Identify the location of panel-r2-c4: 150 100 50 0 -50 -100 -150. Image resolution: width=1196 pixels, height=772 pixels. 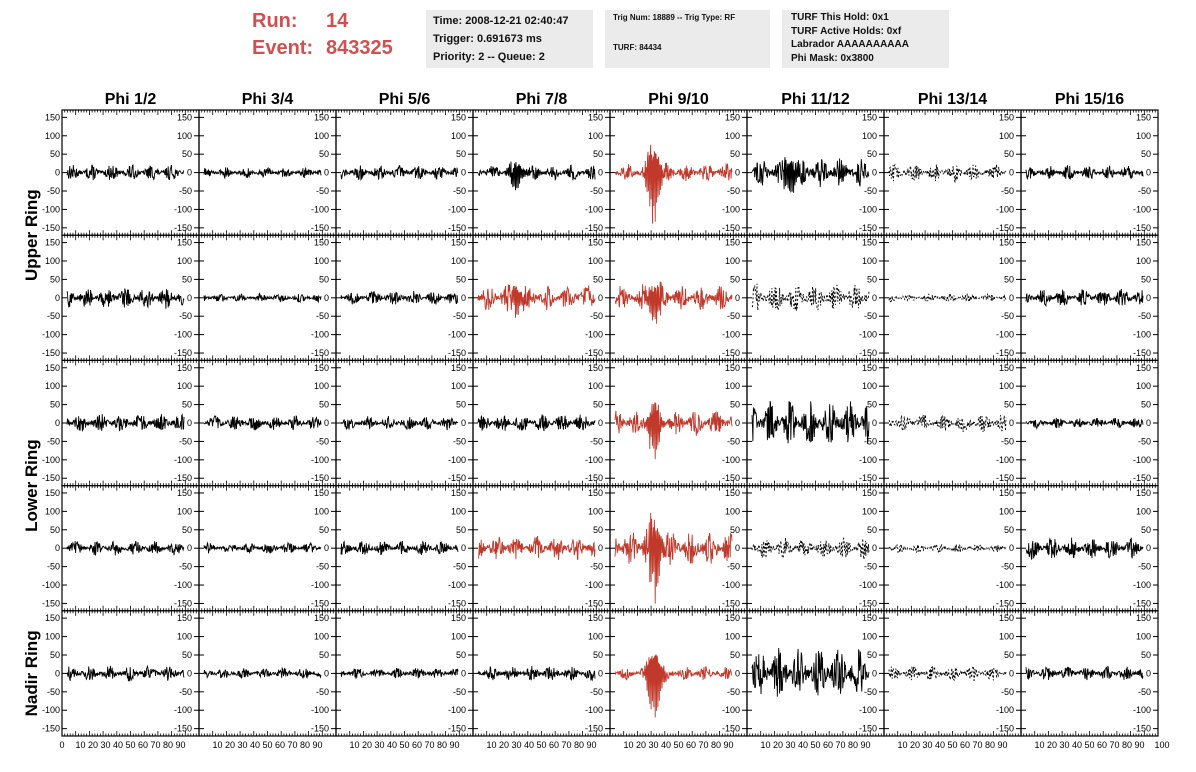
(541, 297).